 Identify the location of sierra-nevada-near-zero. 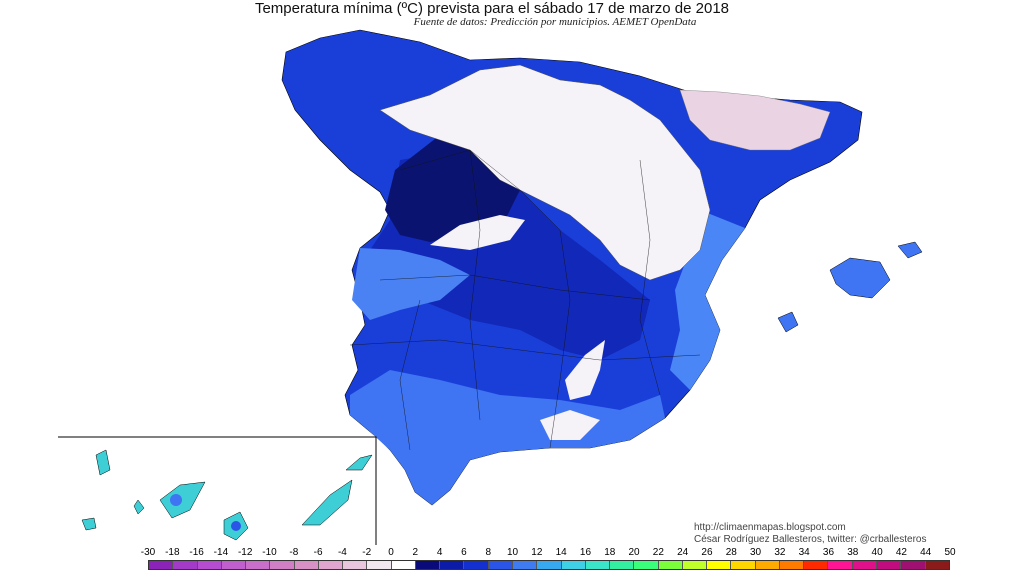
(585, 370).